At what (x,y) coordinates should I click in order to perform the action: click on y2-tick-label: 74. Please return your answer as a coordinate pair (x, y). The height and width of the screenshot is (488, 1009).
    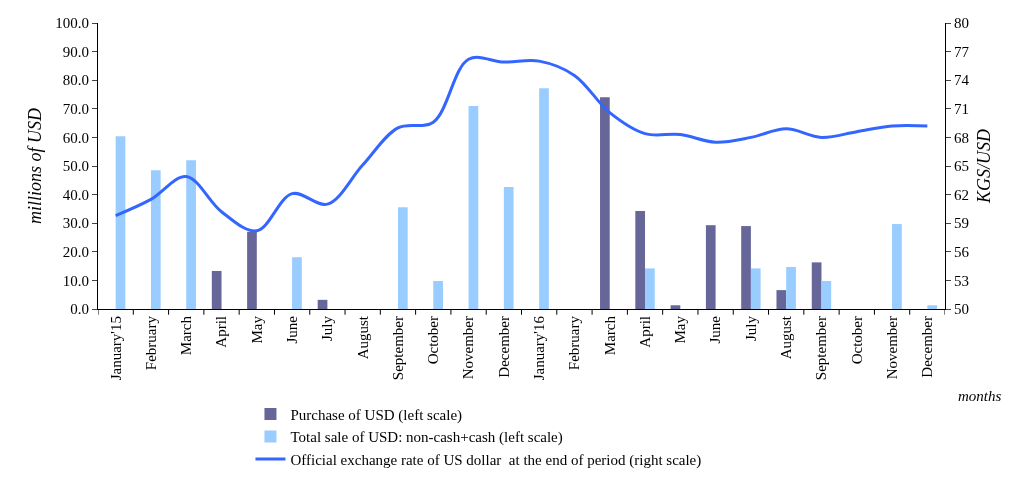
    Looking at the image, I should click on (962, 80).